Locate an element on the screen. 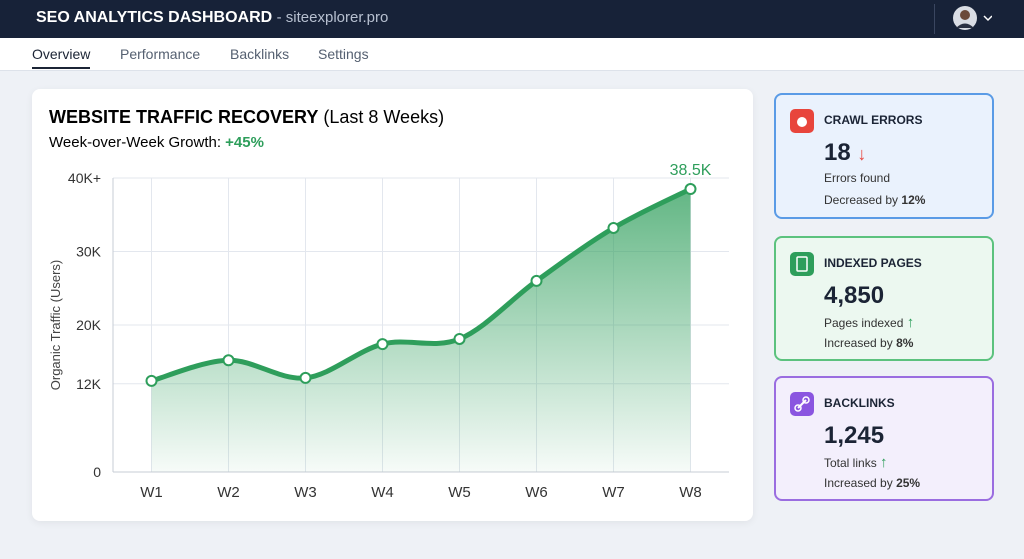 The height and width of the screenshot is (559, 1024). card-value: 1,245 is located at coordinates (854, 435).